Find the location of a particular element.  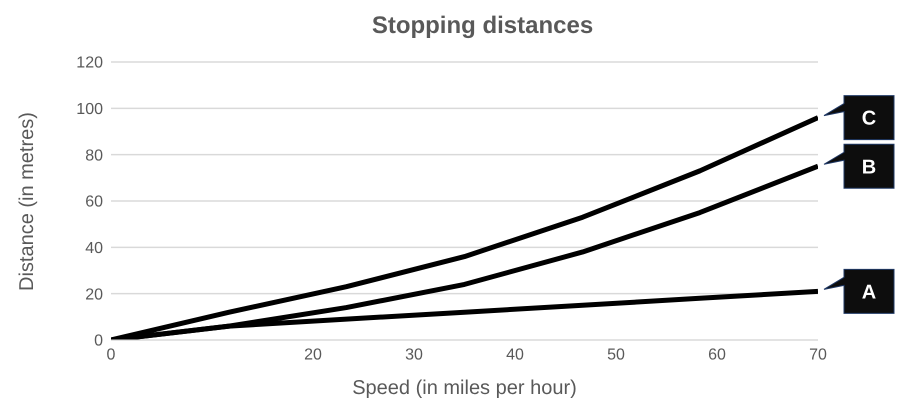

y-tick-label: 40 is located at coordinates (94, 249).